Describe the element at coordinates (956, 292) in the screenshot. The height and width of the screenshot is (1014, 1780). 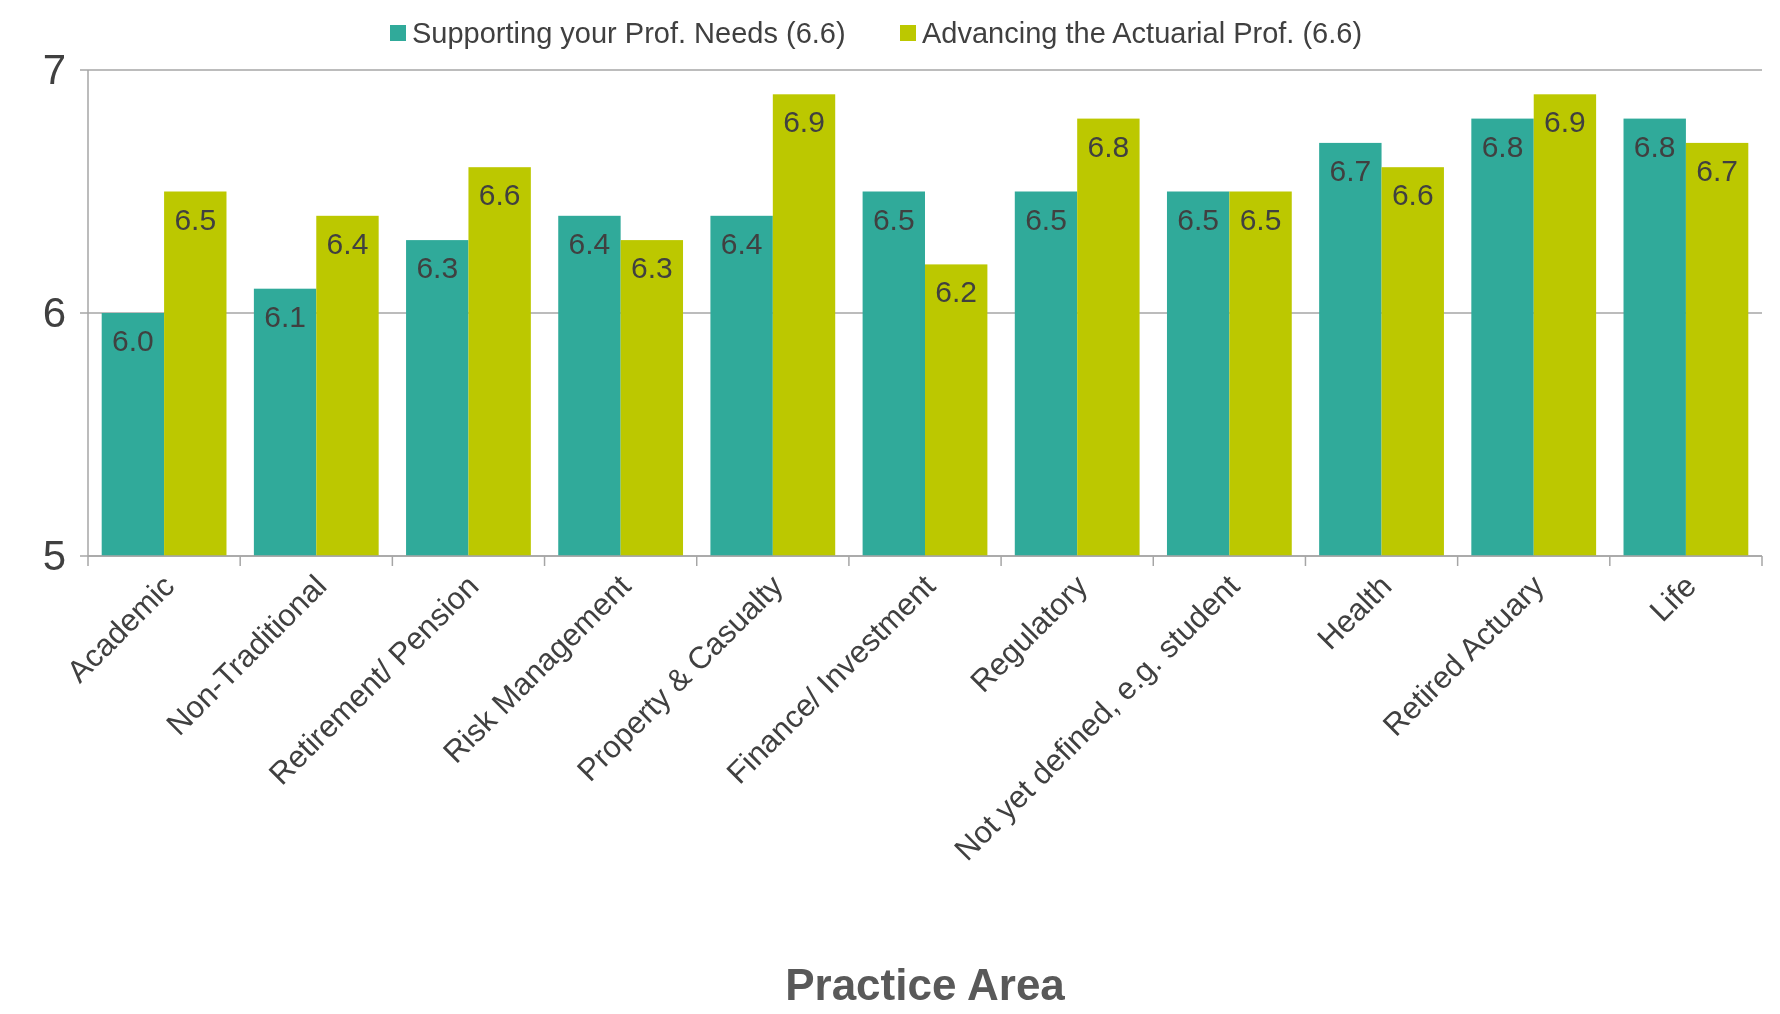
I see `data-label: 6.2` at that location.